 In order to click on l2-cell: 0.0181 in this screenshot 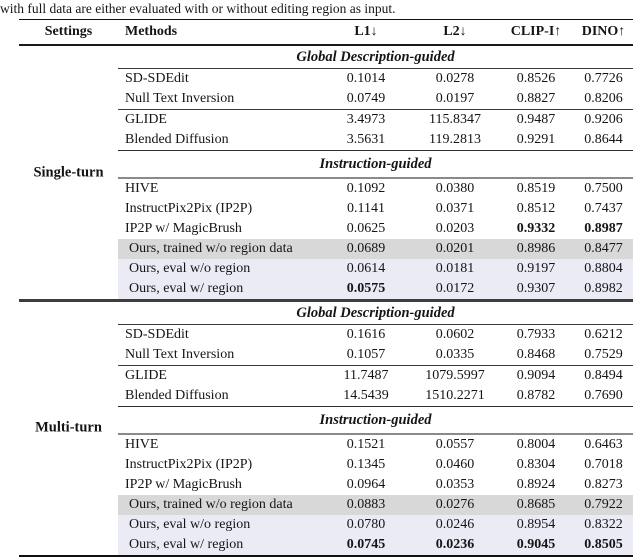, I will do `click(455, 269)`.